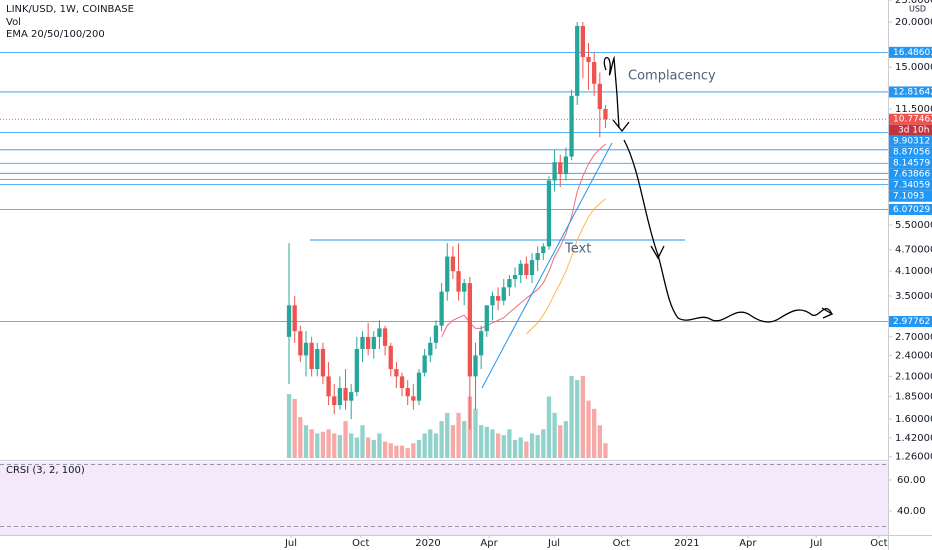 This screenshot has width=932, height=550. What do you see at coordinates (913, 376) in the screenshot?
I see `y-tick-label: 2.10000` at bounding box center [913, 376].